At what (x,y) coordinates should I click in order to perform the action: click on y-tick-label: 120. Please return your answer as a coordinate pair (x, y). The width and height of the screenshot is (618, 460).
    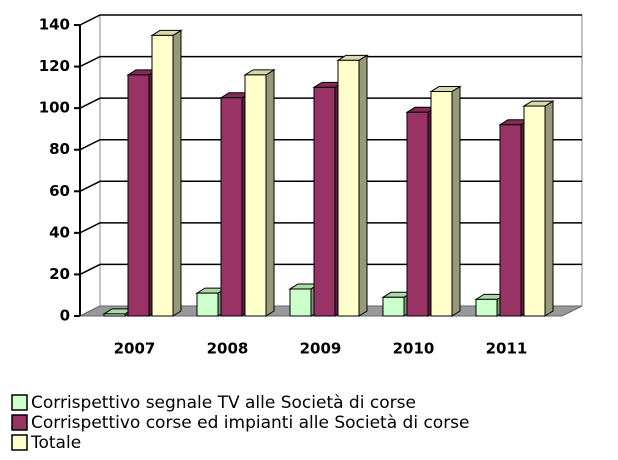
    Looking at the image, I should click on (54, 66).